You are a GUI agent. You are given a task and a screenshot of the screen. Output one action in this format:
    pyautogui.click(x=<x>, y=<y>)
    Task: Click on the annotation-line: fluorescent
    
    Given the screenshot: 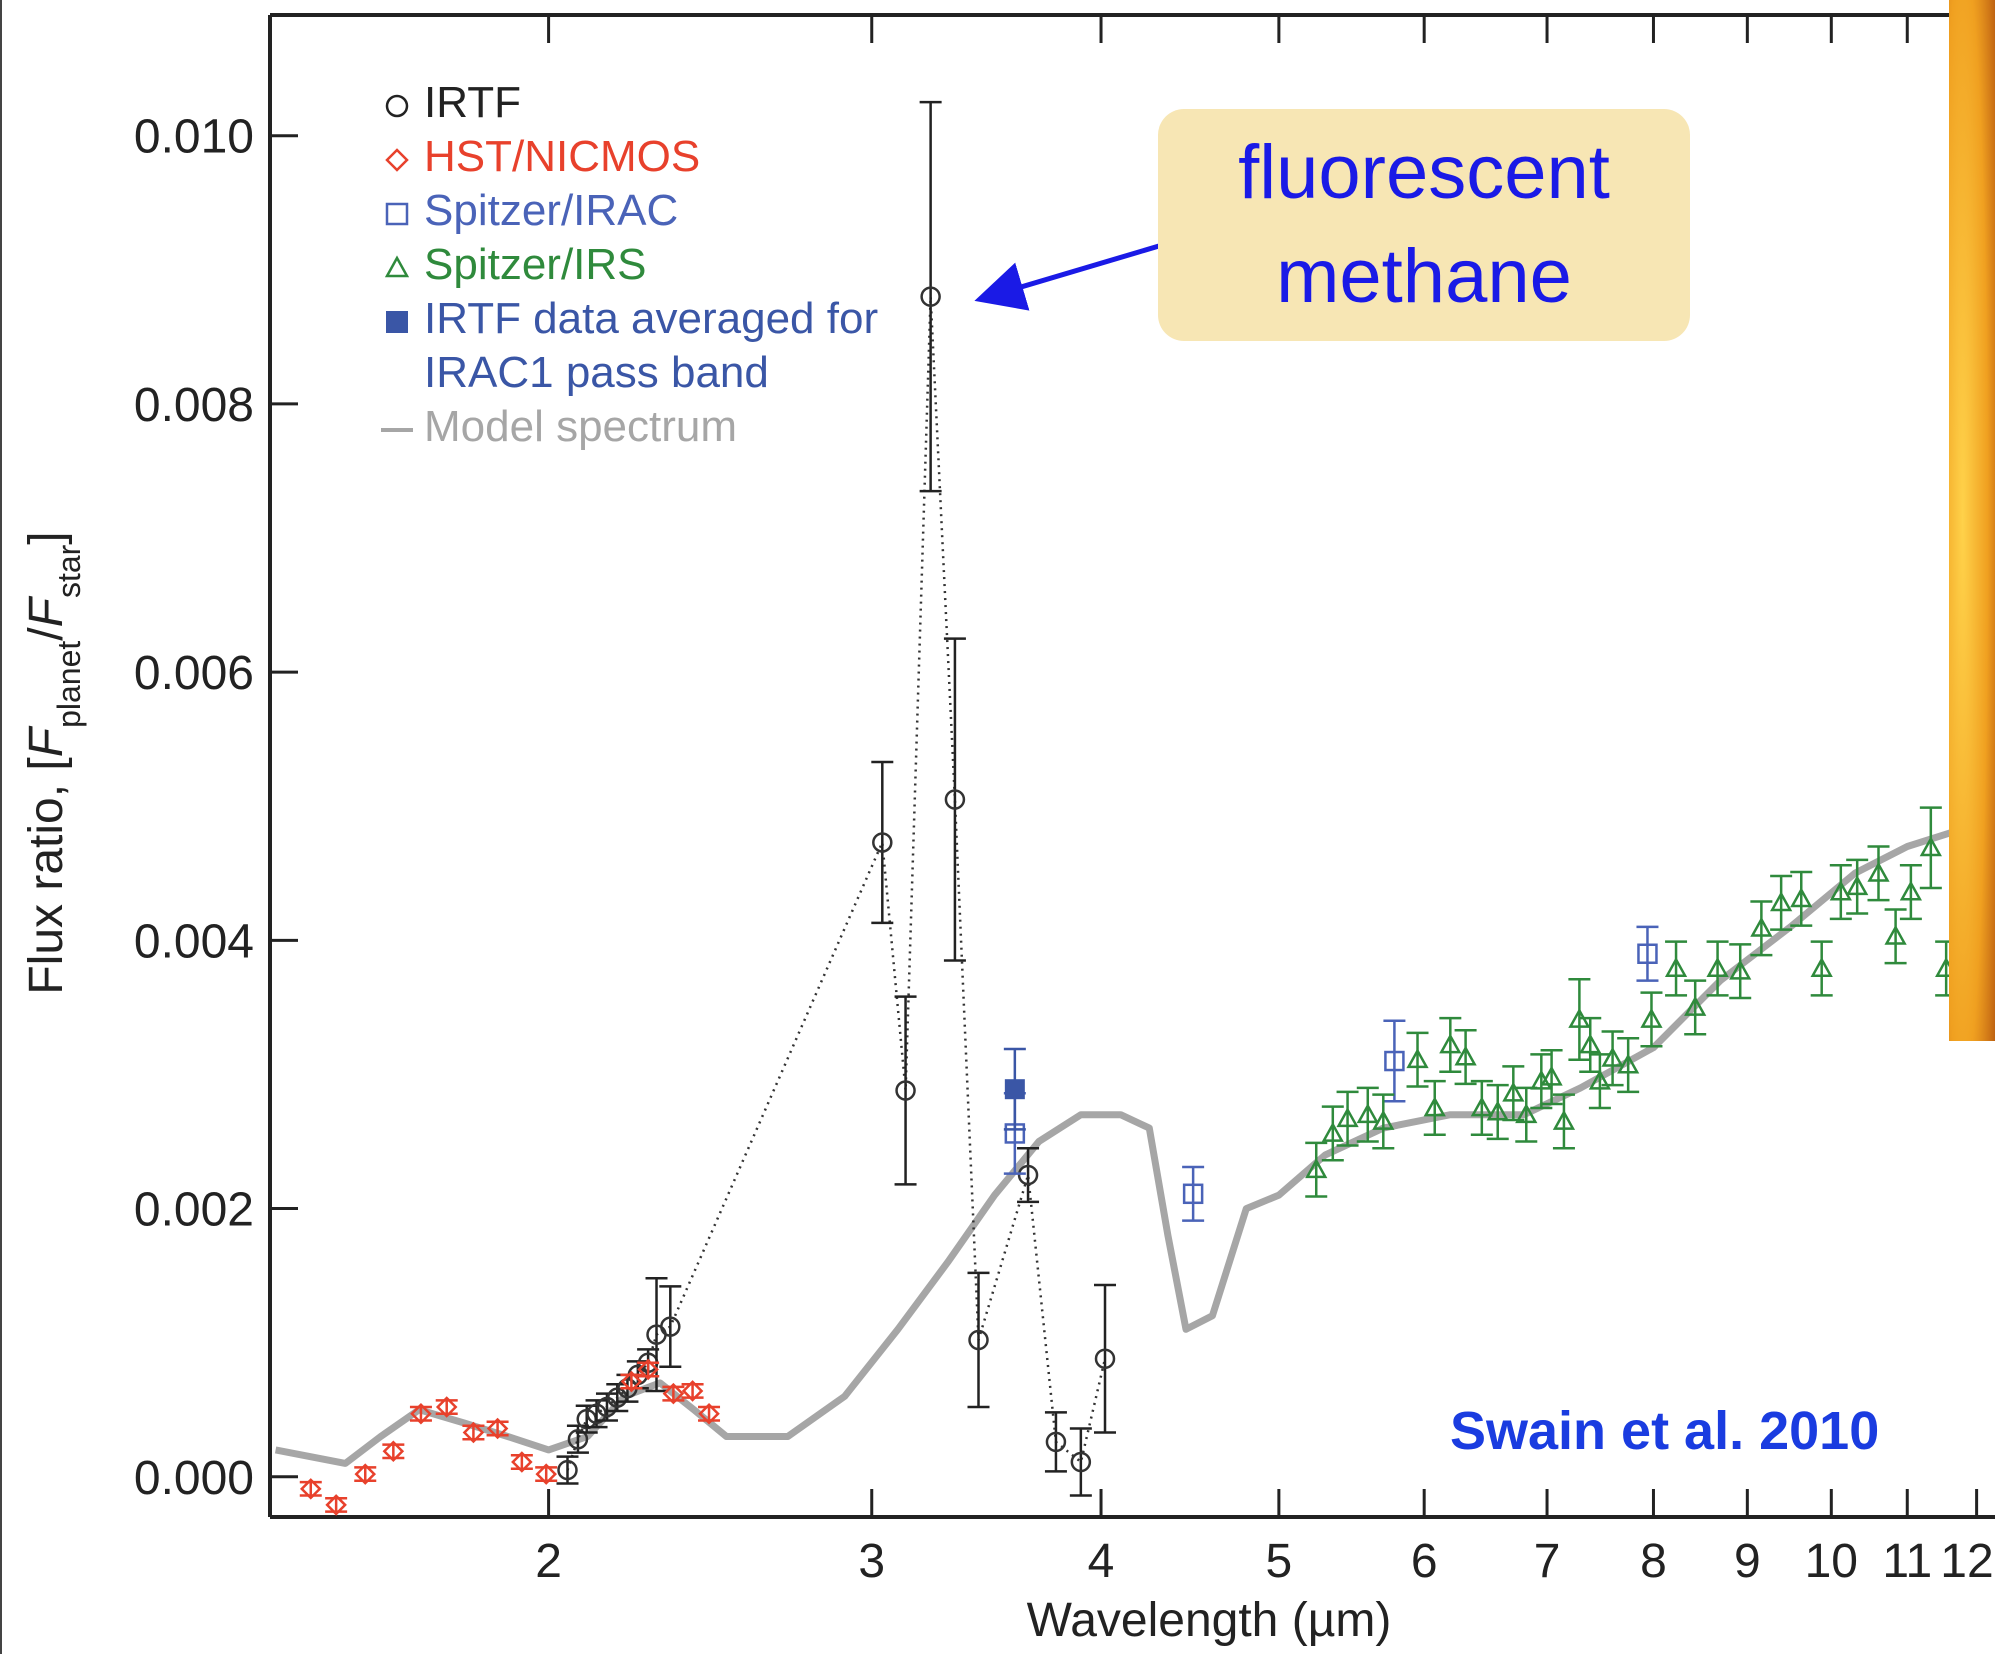 What is the action you would take?
    pyautogui.click(x=1424, y=172)
    